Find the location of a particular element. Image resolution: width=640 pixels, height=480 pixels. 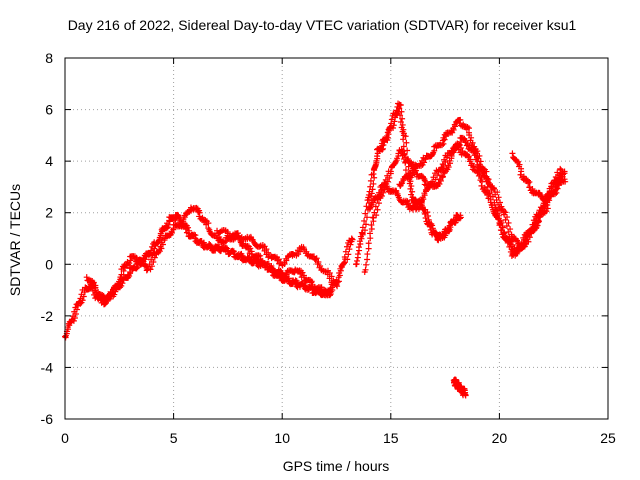

x-tick-label: 20 is located at coordinates (500, 438).